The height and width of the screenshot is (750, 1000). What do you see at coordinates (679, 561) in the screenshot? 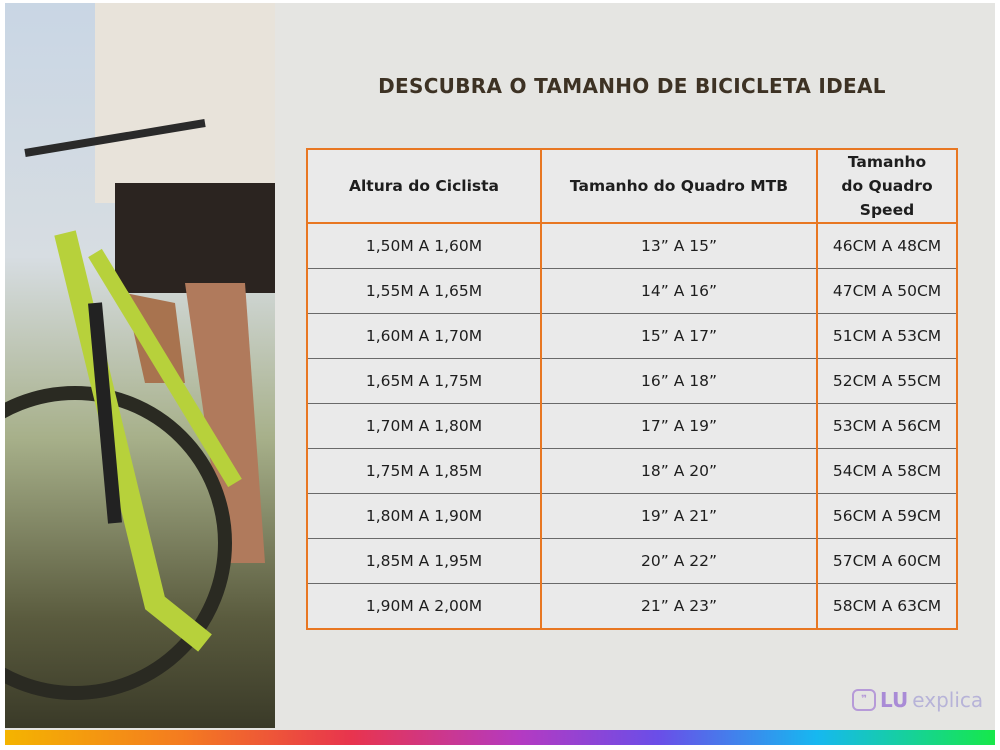
I see `cell-mtb-frame: 20” A 22”` at bounding box center [679, 561].